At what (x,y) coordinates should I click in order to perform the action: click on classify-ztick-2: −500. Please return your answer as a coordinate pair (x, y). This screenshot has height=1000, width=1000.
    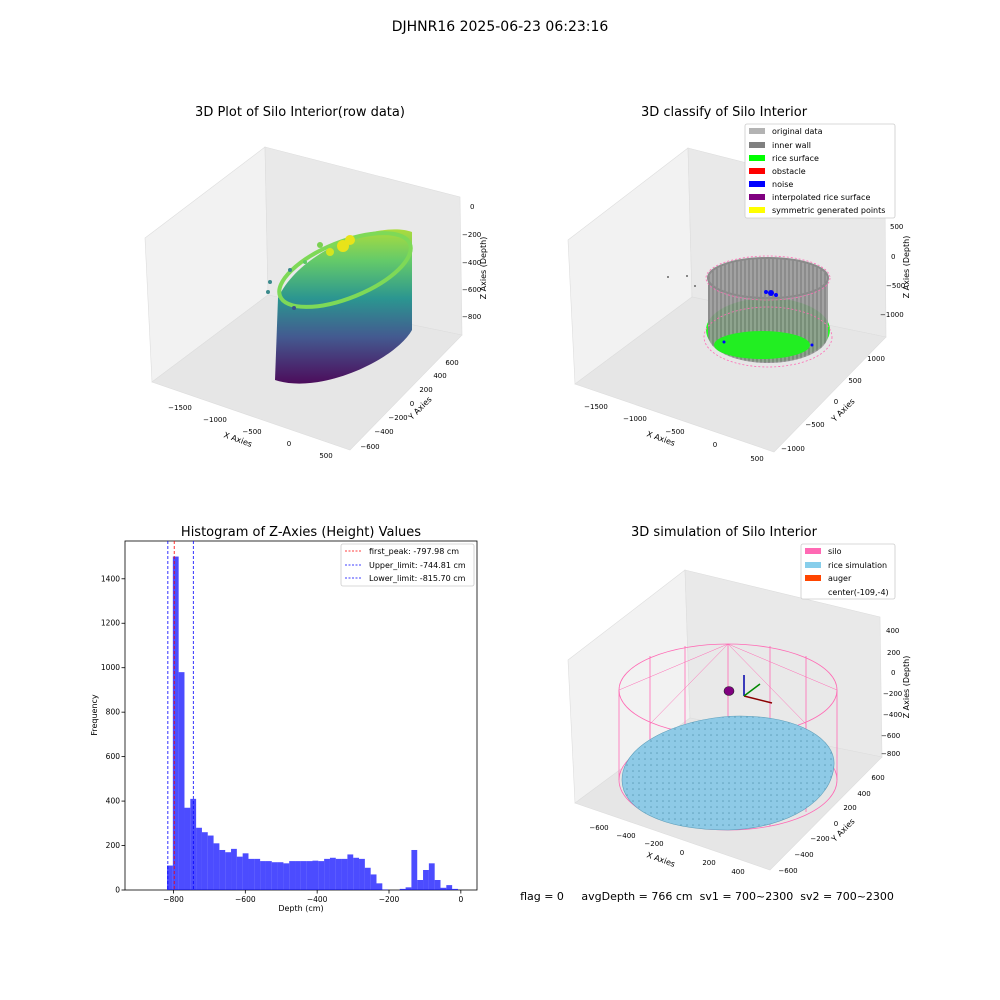
    Looking at the image, I should click on (895, 286).